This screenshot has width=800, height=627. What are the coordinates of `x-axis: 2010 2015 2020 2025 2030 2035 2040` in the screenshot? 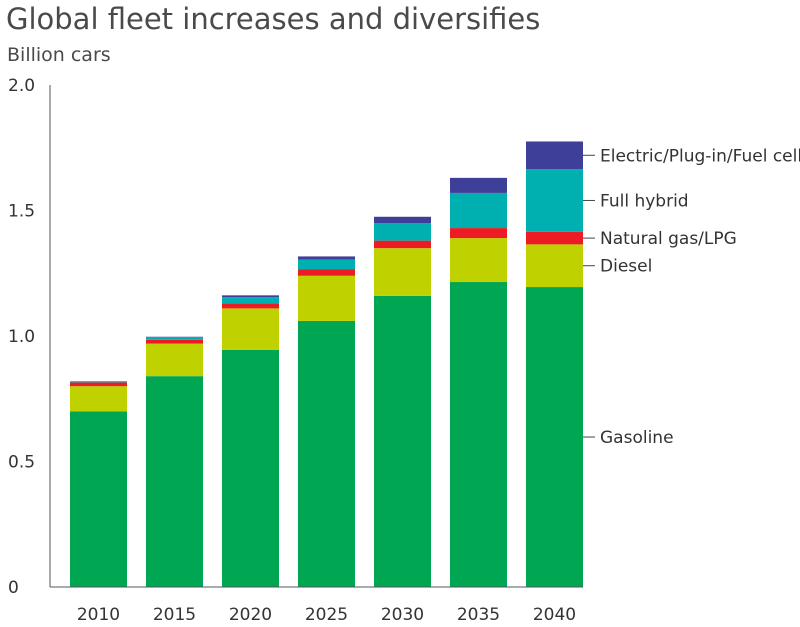 It's located at (316, 605).